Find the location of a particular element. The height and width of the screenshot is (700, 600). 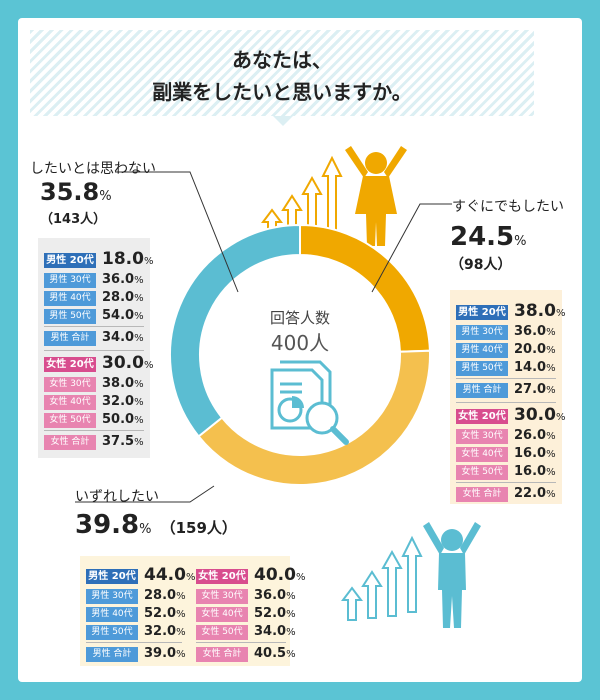

breakdown-value: 40.0% is located at coordinates (280, 575).